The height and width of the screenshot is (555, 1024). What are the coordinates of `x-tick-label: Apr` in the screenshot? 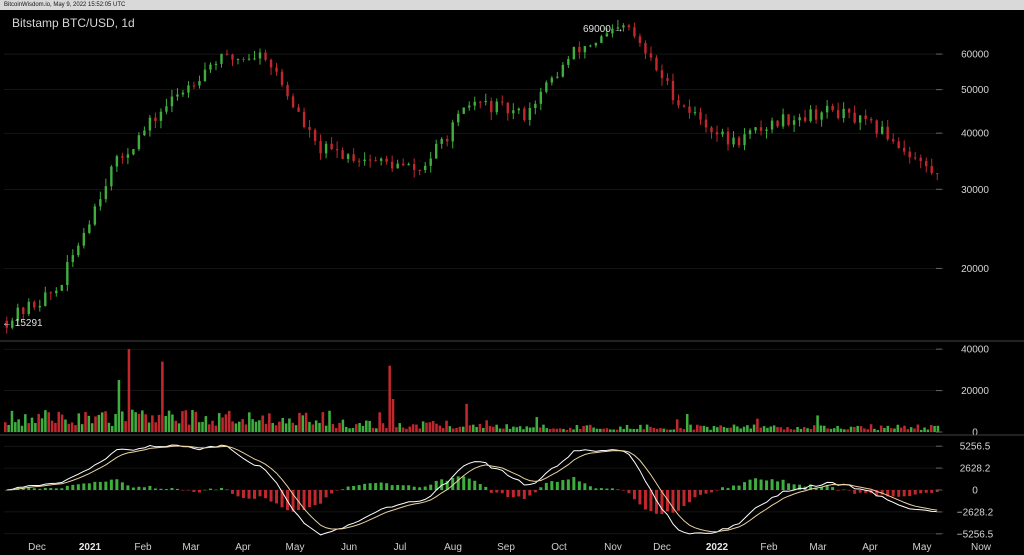 It's located at (243, 547).